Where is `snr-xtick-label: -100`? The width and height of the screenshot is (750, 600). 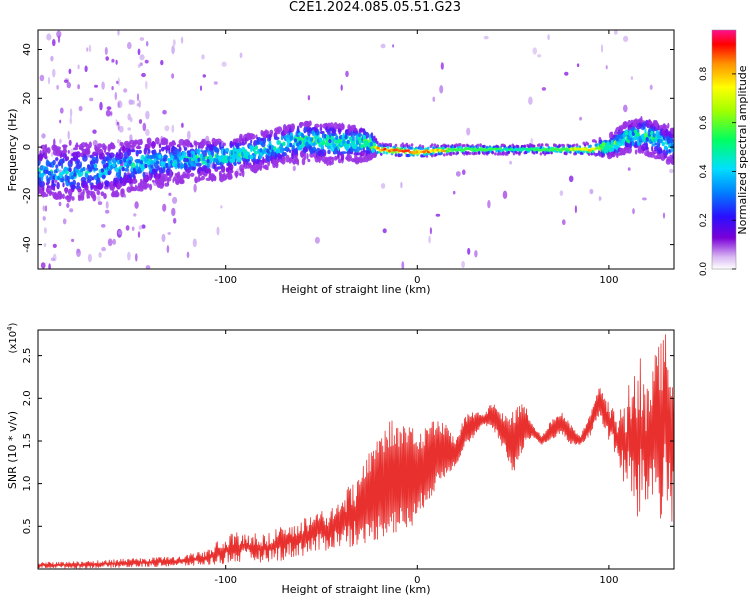 snr-xtick-label: -100 is located at coordinates (225, 580).